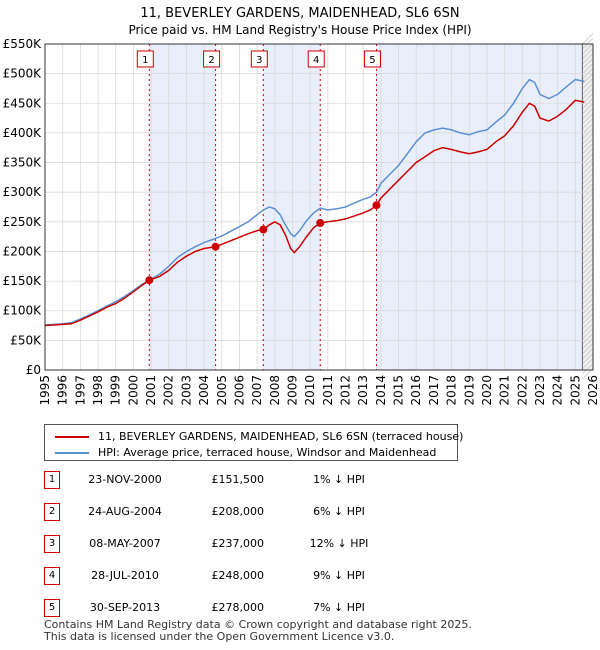  What do you see at coordinates (125, 543) in the screenshot?
I see `transaction-date: 08-MAY-2007` at bounding box center [125, 543].